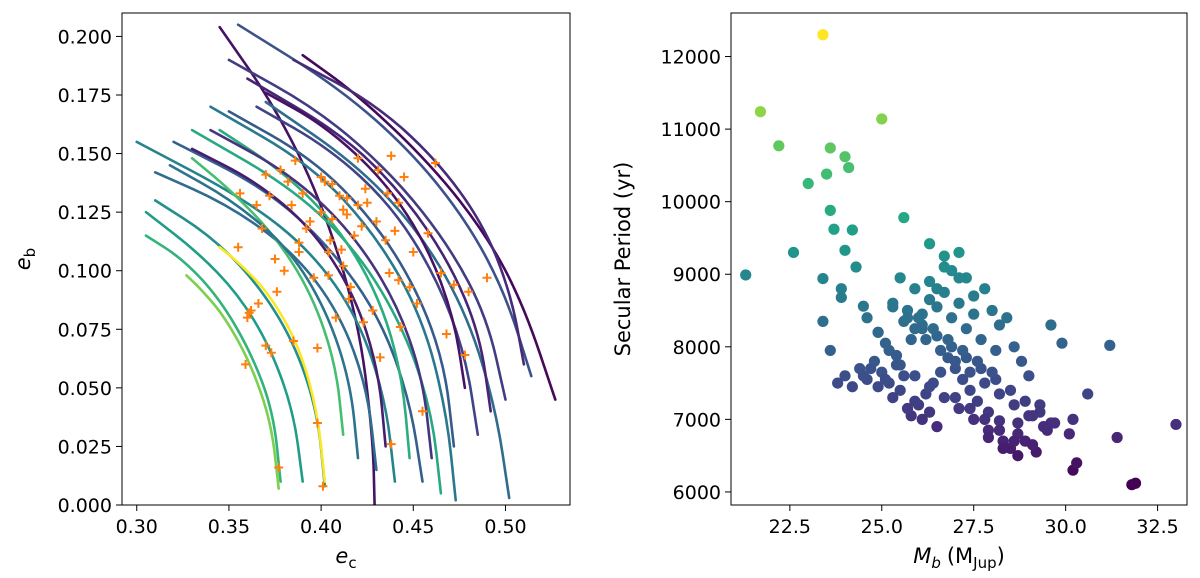 This screenshot has width=1200, height=578. I want to click on x-axis-label-subscript: b, so click(936, 563).